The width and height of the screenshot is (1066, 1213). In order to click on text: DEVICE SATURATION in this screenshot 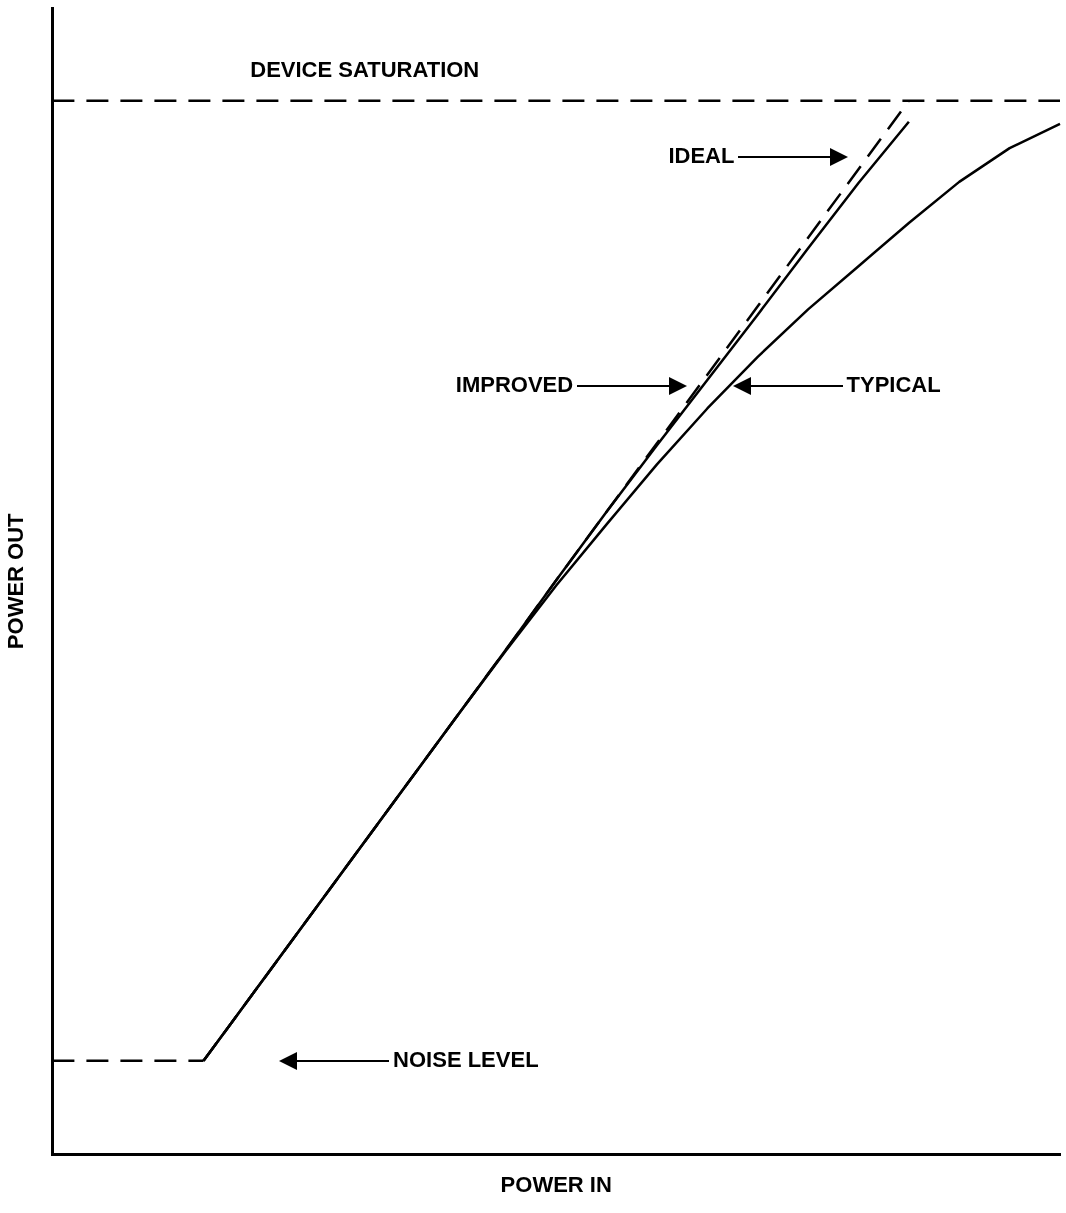, I will do `click(365, 70)`.